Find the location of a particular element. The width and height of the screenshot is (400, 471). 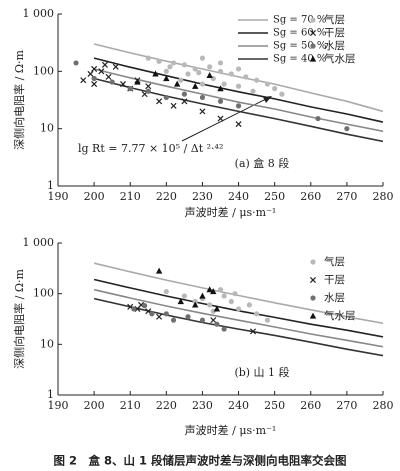

panel-title: (a) 盒 8 段 is located at coordinates (262, 163).